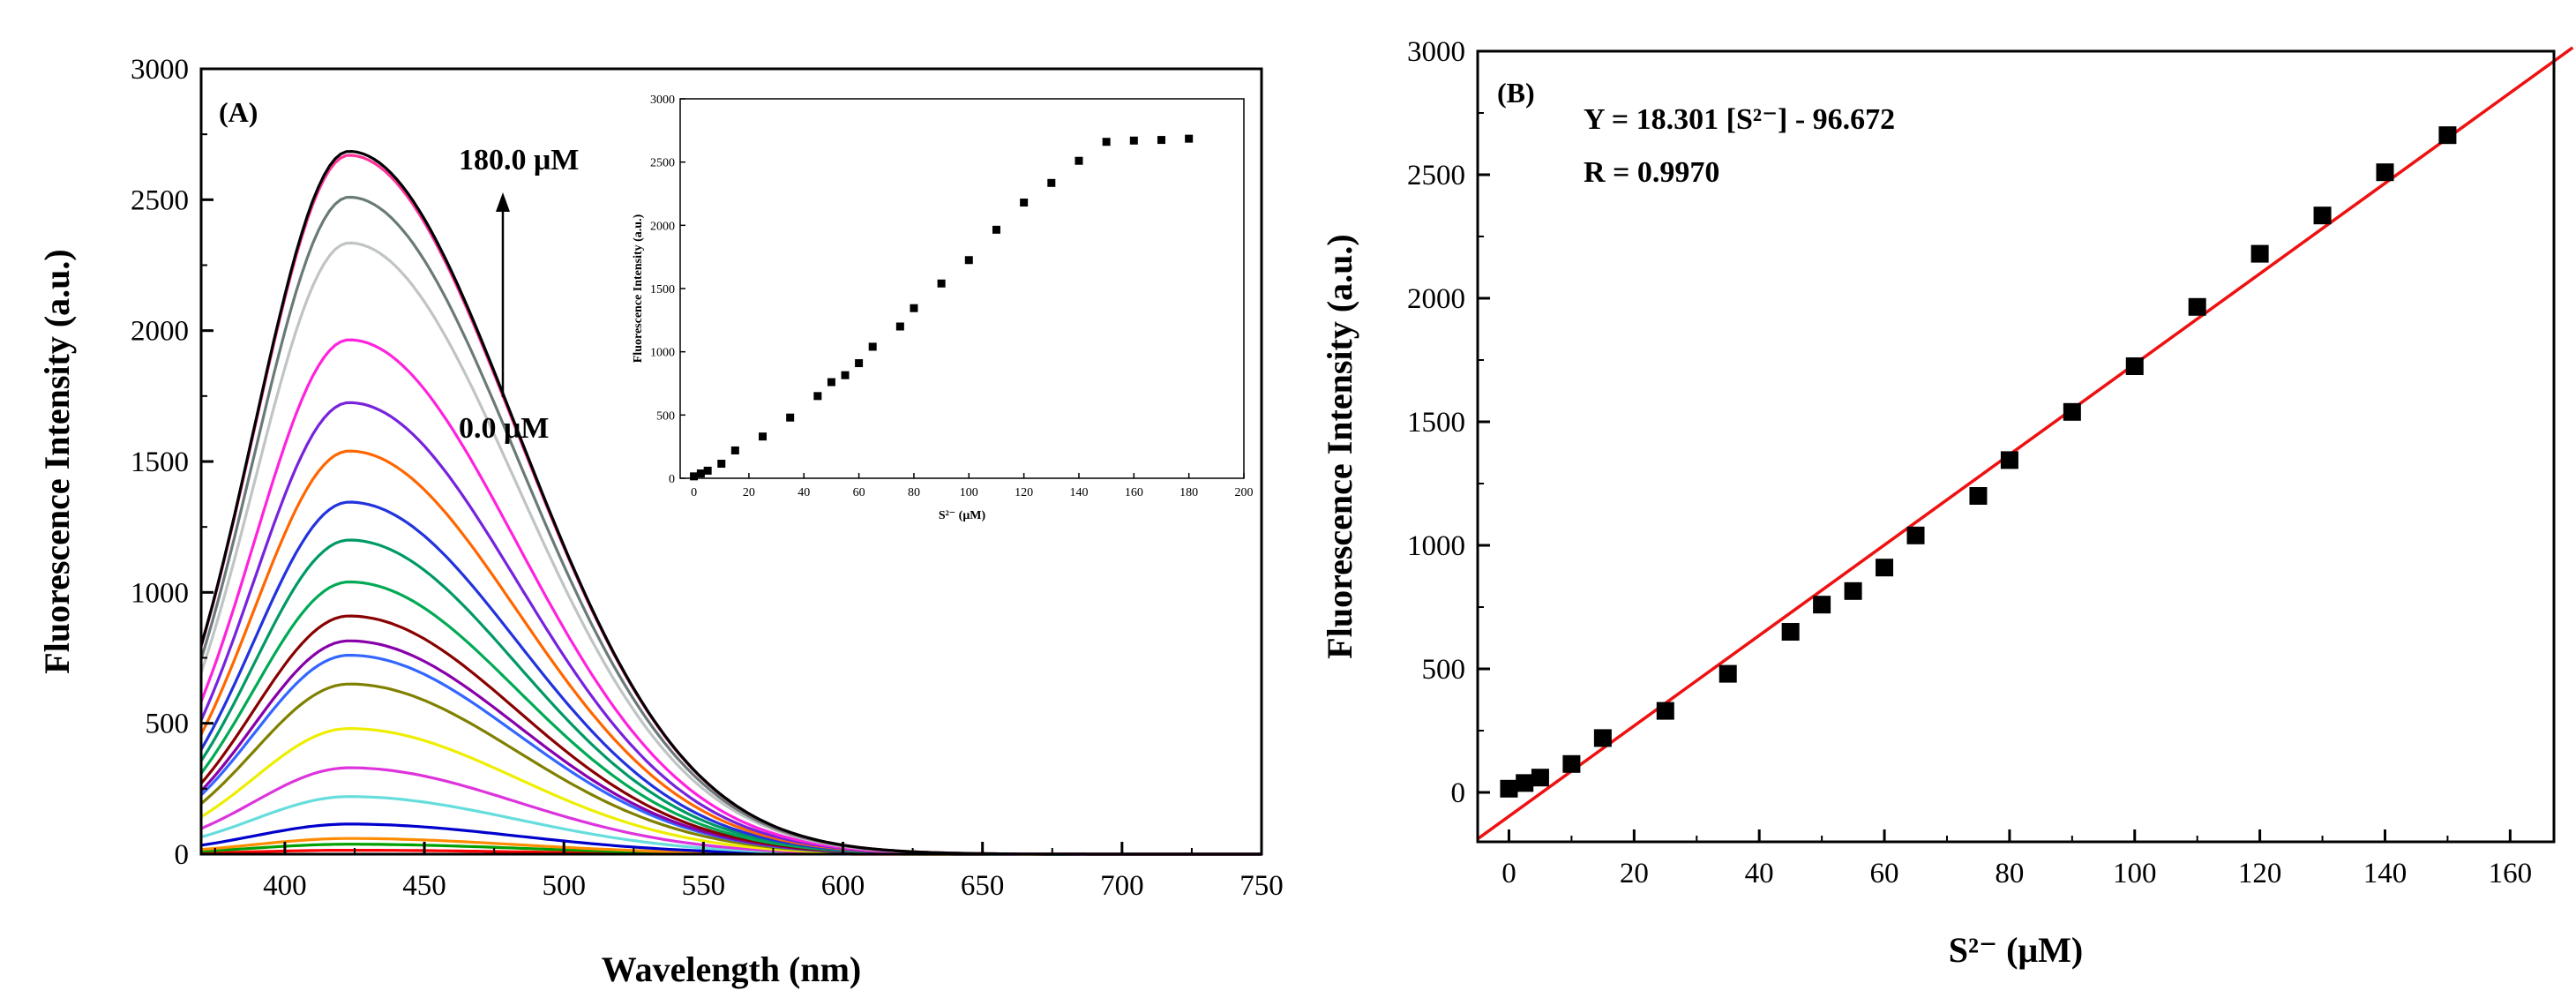 The height and width of the screenshot is (998, 2576). Describe the element at coordinates (503, 294) in the screenshot. I see `concentration-arrow` at that location.